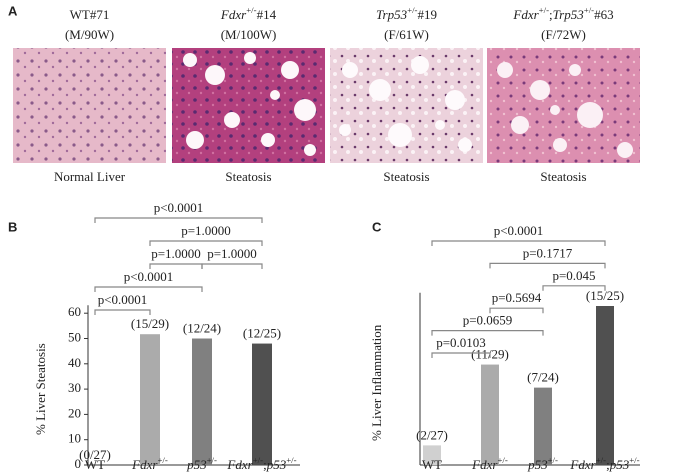 The width and height of the screenshot is (673, 475). Describe the element at coordinates (605, 295) in the screenshot. I see `value-label: (15/25)` at that location.